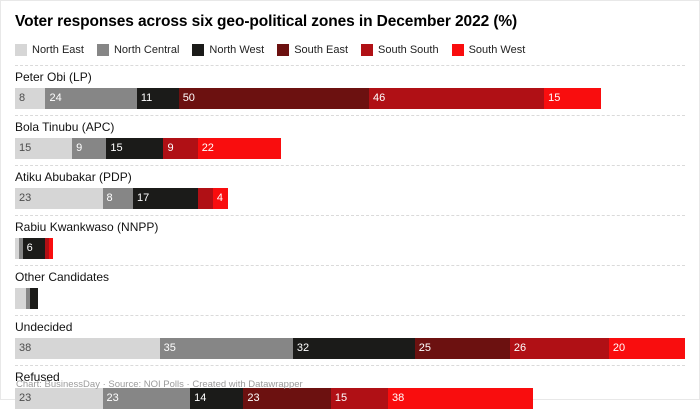 The height and width of the screenshot is (415, 700). Describe the element at coordinates (143, 198) in the screenshot. I see `segment-value-label: 17` at that location.